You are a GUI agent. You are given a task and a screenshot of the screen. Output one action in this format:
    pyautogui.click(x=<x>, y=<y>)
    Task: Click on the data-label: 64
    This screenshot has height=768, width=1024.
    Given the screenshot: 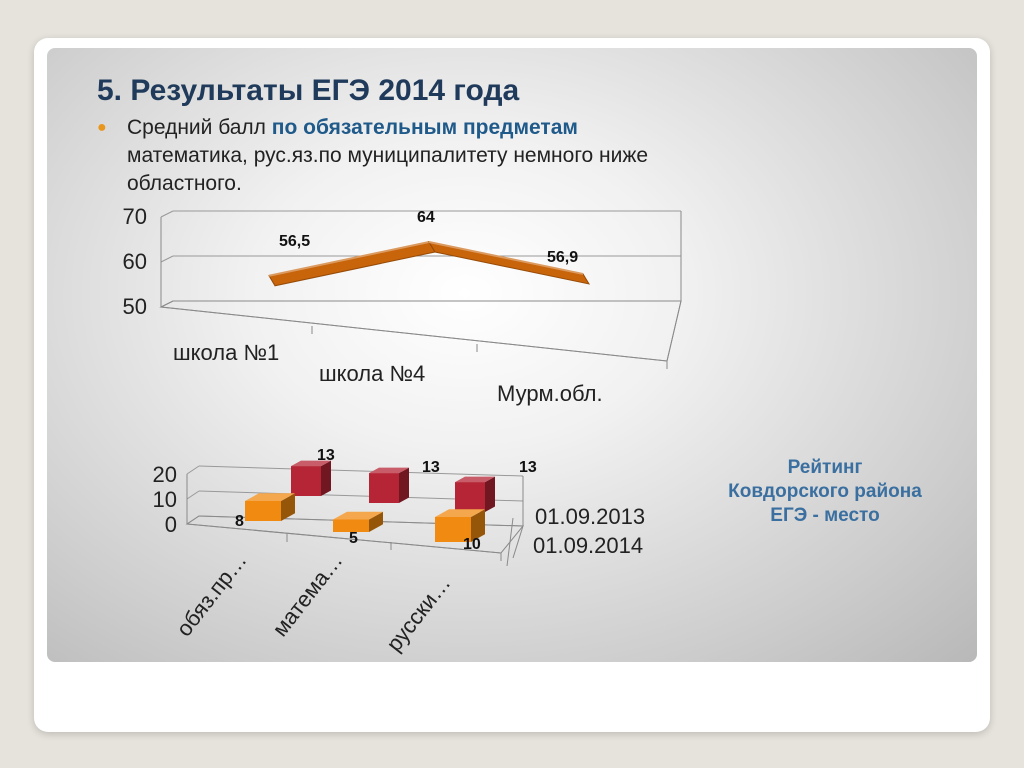 What is the action you would take?
    pyautogui.click(x=426, y=217)
    